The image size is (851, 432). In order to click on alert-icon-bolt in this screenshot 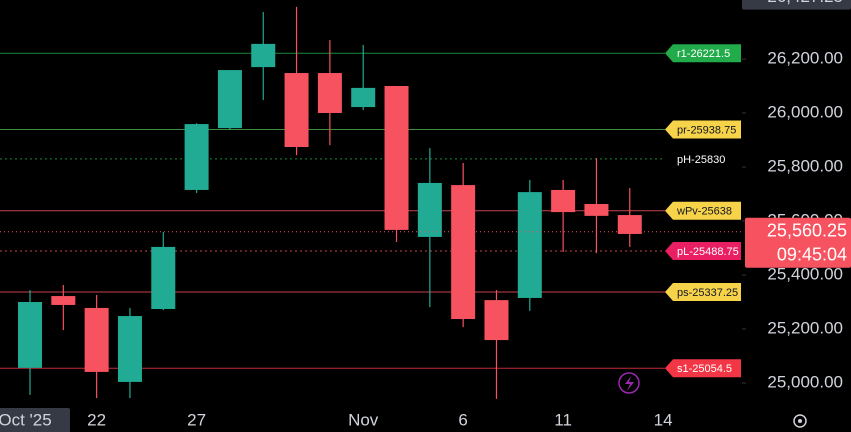, I will do `click(629, 383)`.